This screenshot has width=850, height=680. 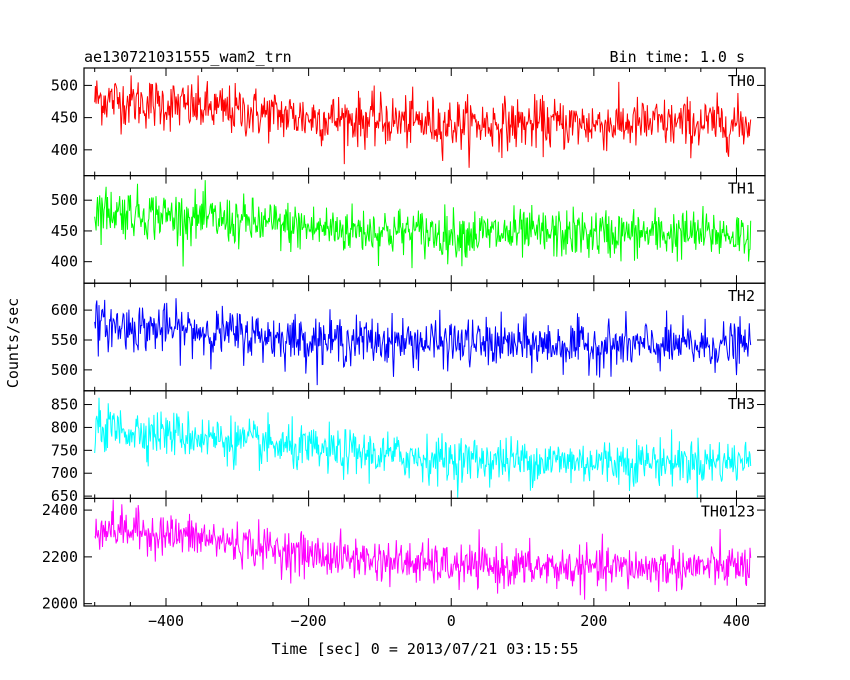 What do you see at coordinates (423, 121) in the screenshot?
I see `series-th0-line` at bounding box center [423, 121].